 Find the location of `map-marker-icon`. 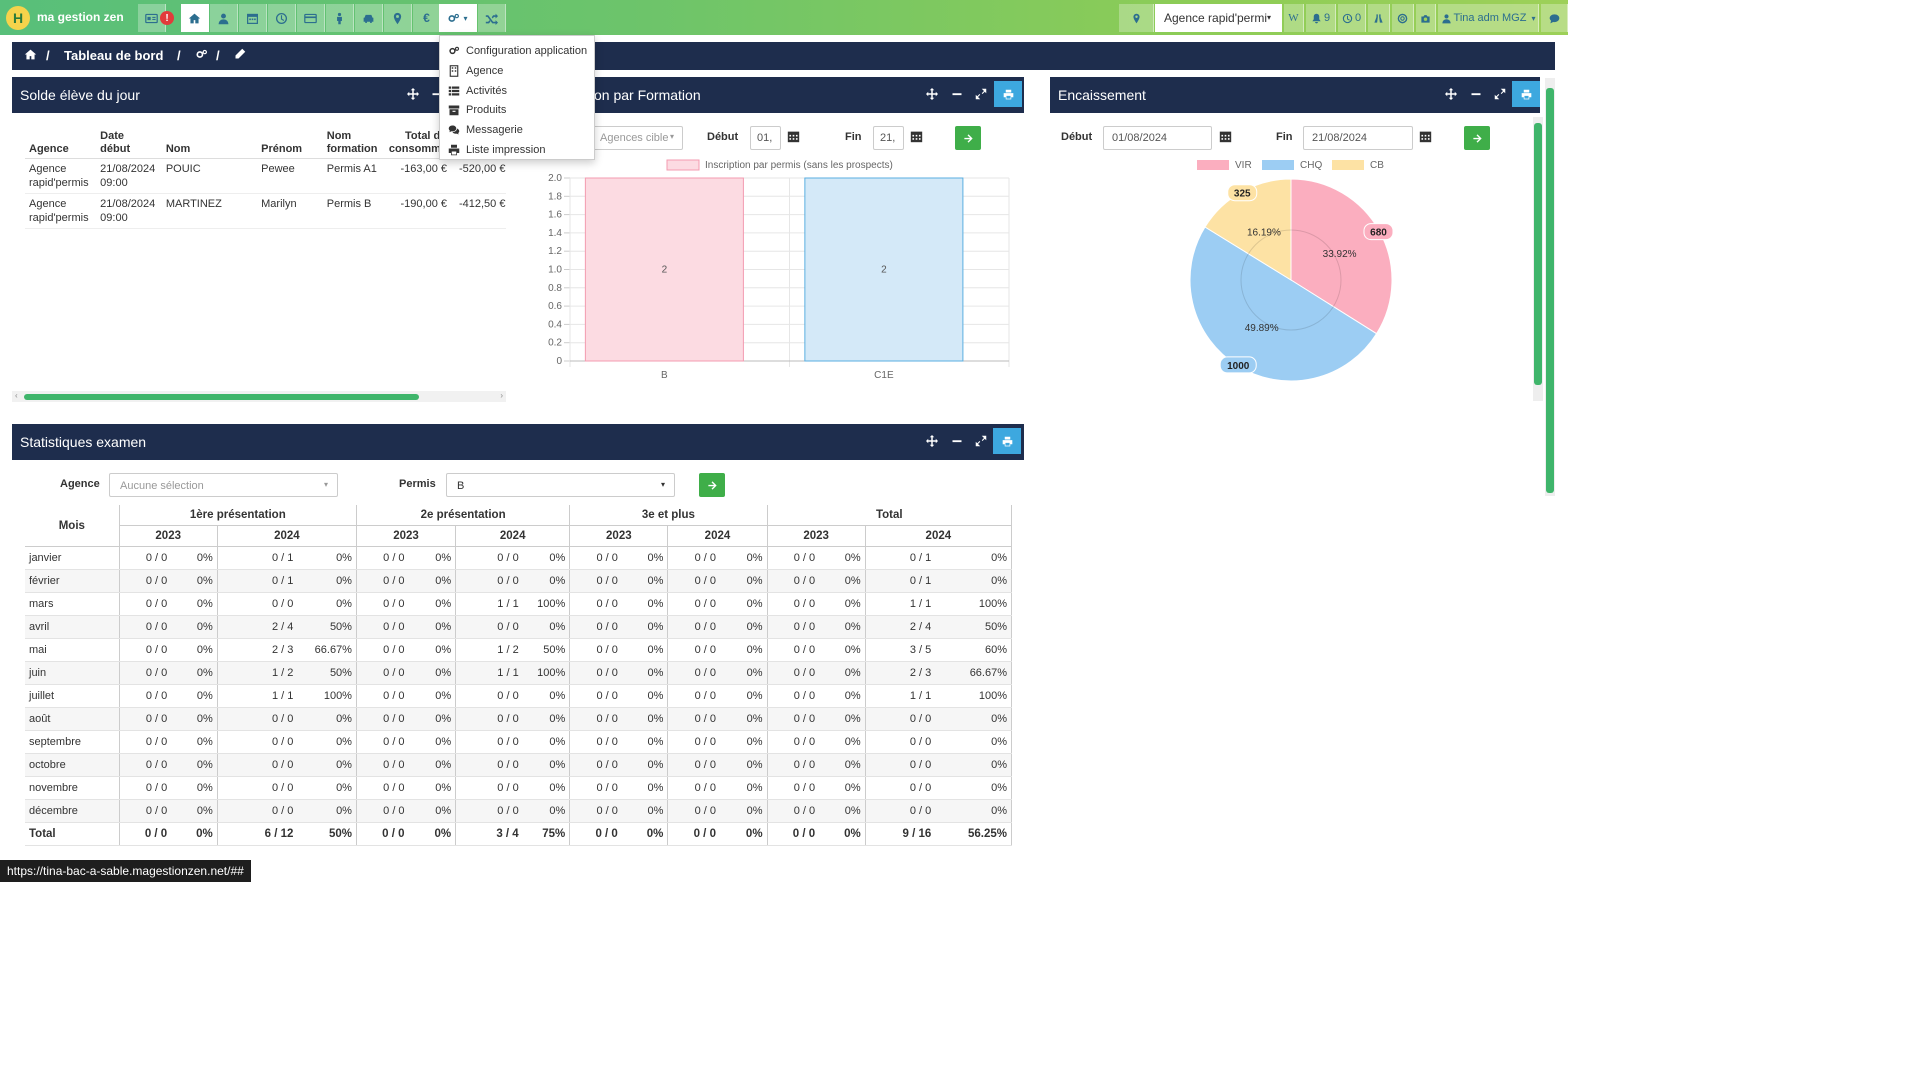

map-marker-icon is located at coordinates (398, 18).